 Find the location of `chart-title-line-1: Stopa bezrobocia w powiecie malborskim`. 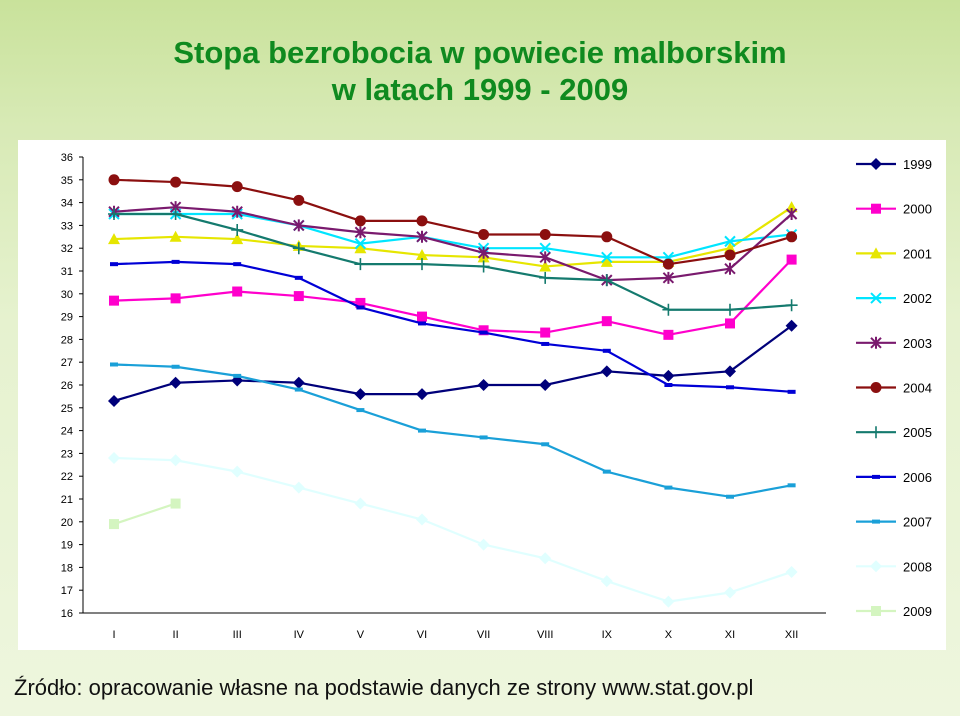

chart-title-line-1: Stopa bezrobocia w powiecie malborskim is located at coordinates (480, 52).